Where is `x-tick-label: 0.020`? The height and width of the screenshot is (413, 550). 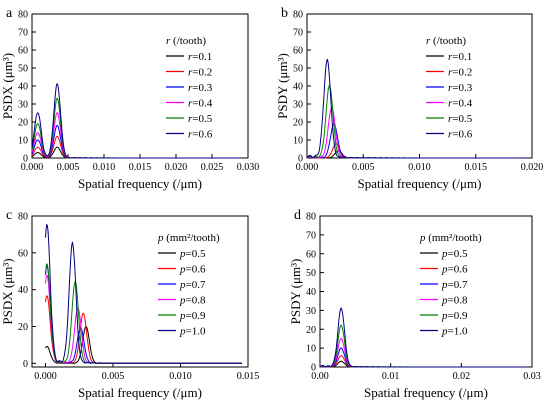 x-tick-label: 0.020 is located at coordinates (176, 167).